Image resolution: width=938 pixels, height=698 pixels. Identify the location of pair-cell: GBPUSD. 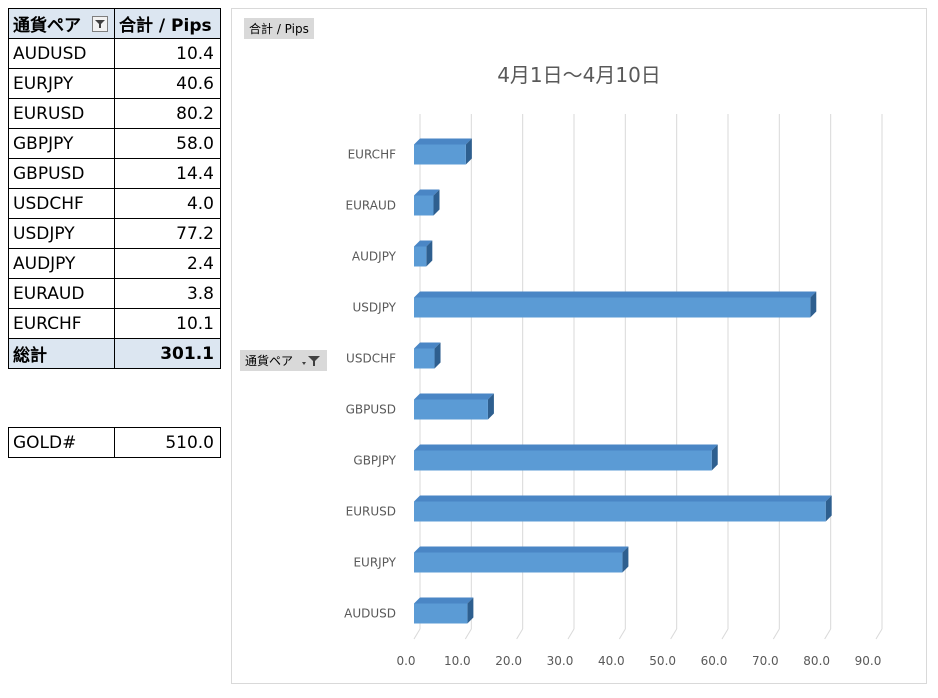
(61, 173).